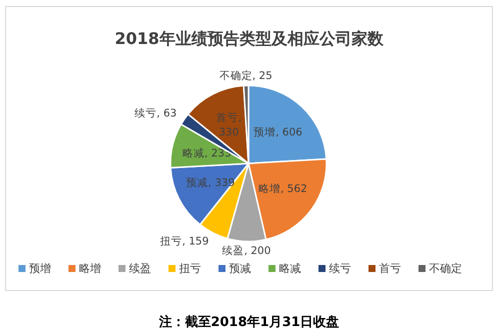 The height and width of the screenshot is (336, 497). What do you see at coordinates (90, 268) in the screenshot?
I see `legend-label: 略增` at bounding box center [90, 268].